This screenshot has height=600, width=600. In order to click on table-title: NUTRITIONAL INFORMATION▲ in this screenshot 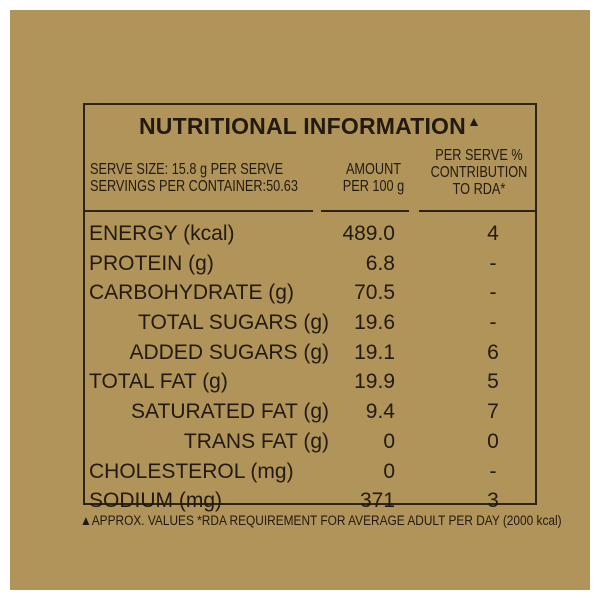, I will do `click(310, 126)`.